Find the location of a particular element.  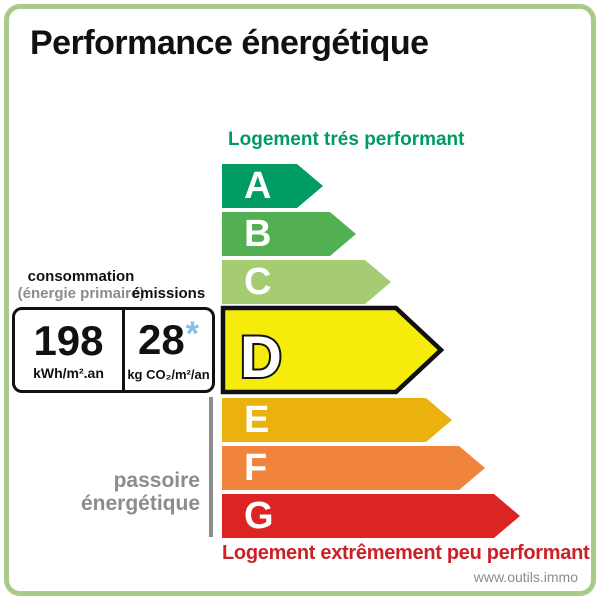

consumption-label-main: consommation is located at coordinates (81, 276).